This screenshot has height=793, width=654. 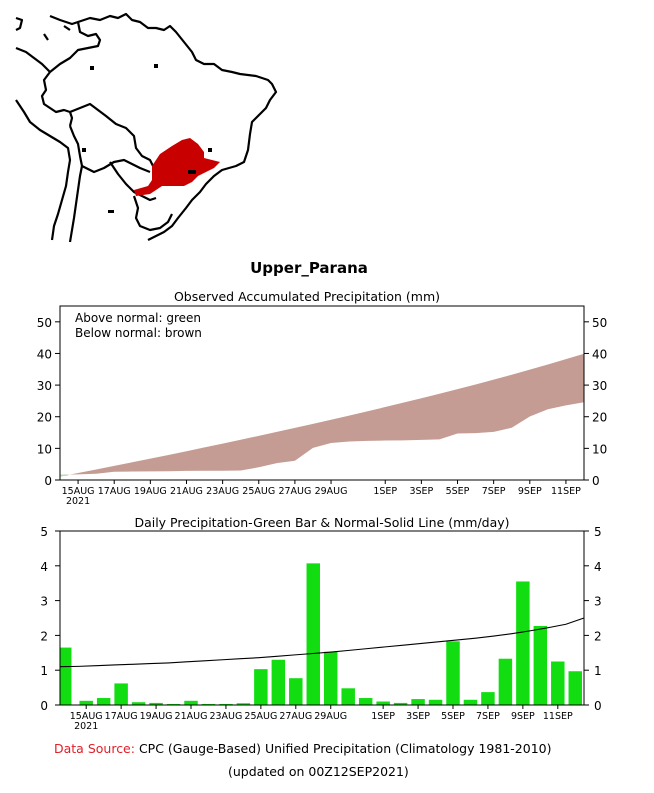 I want to click on chart1-ytick-label-right: 20, so click(x=599, y=418).